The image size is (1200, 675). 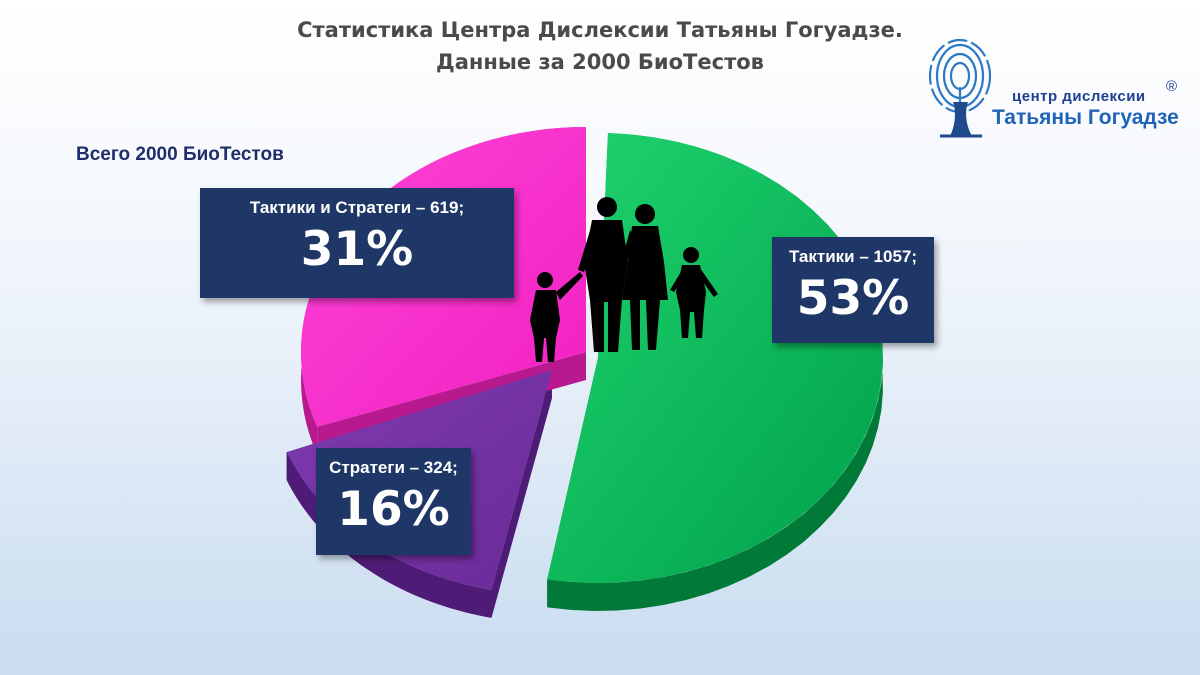 What do you see at coordinates (393, 467) in the screenshot?
I see `slice-label-name: Стратеги – 324;` at bounding box center [393, 467].